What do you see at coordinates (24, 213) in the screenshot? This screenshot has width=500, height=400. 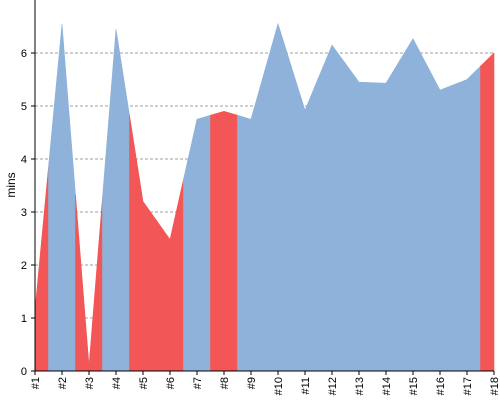 I see `y-tick-label: 3` at bounding box center [24, 213].